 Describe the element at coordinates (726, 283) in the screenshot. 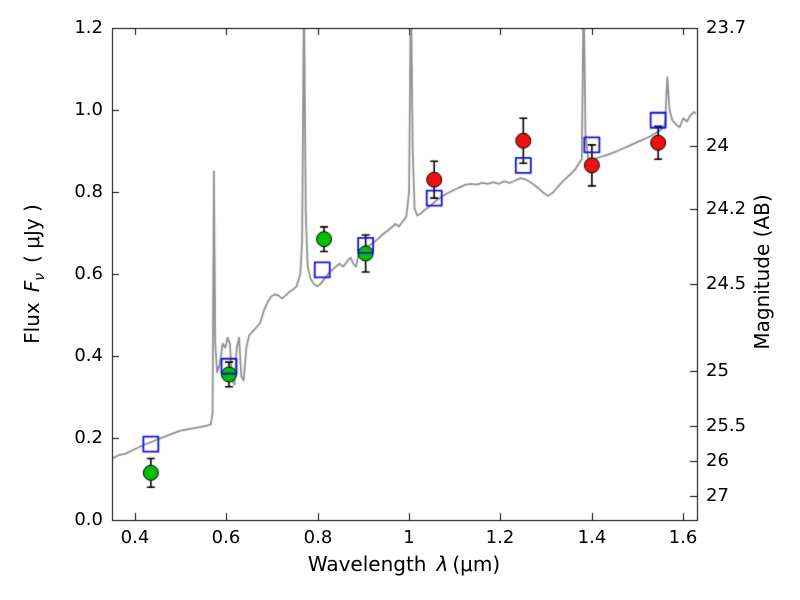

I see `y-right-tick-label: 24.5` at that location.